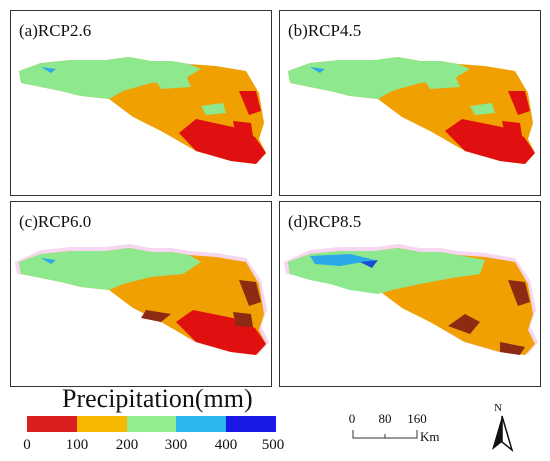 This screenshot has width=550, height=461. I want to click on panel-title: (b)RCP4.5, so click(325, 30).